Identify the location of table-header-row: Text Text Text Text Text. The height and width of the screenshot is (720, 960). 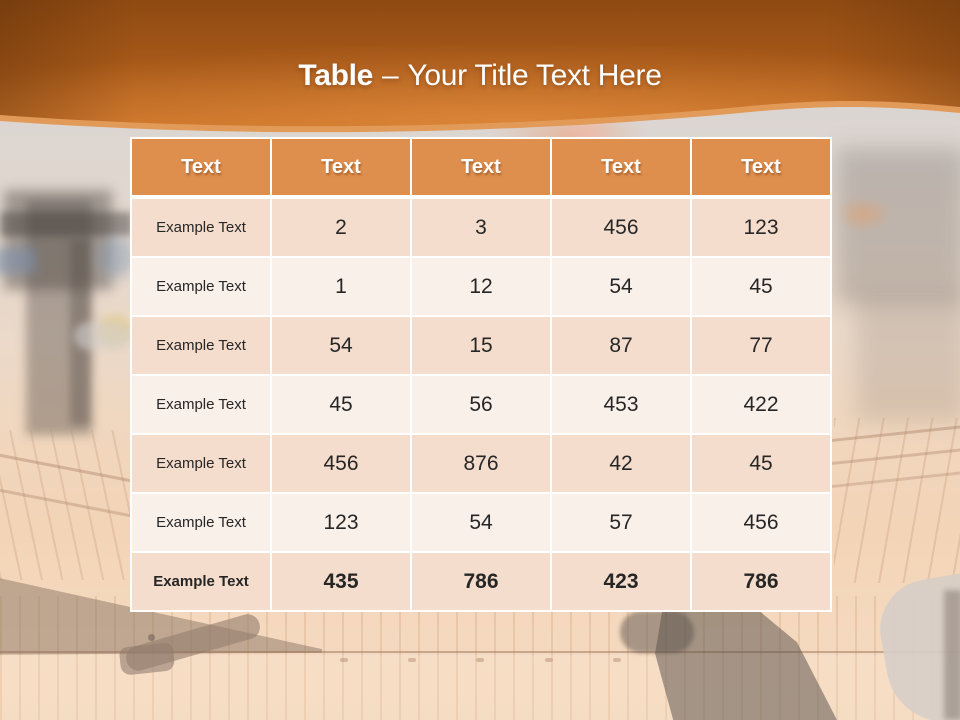
(481, 167).